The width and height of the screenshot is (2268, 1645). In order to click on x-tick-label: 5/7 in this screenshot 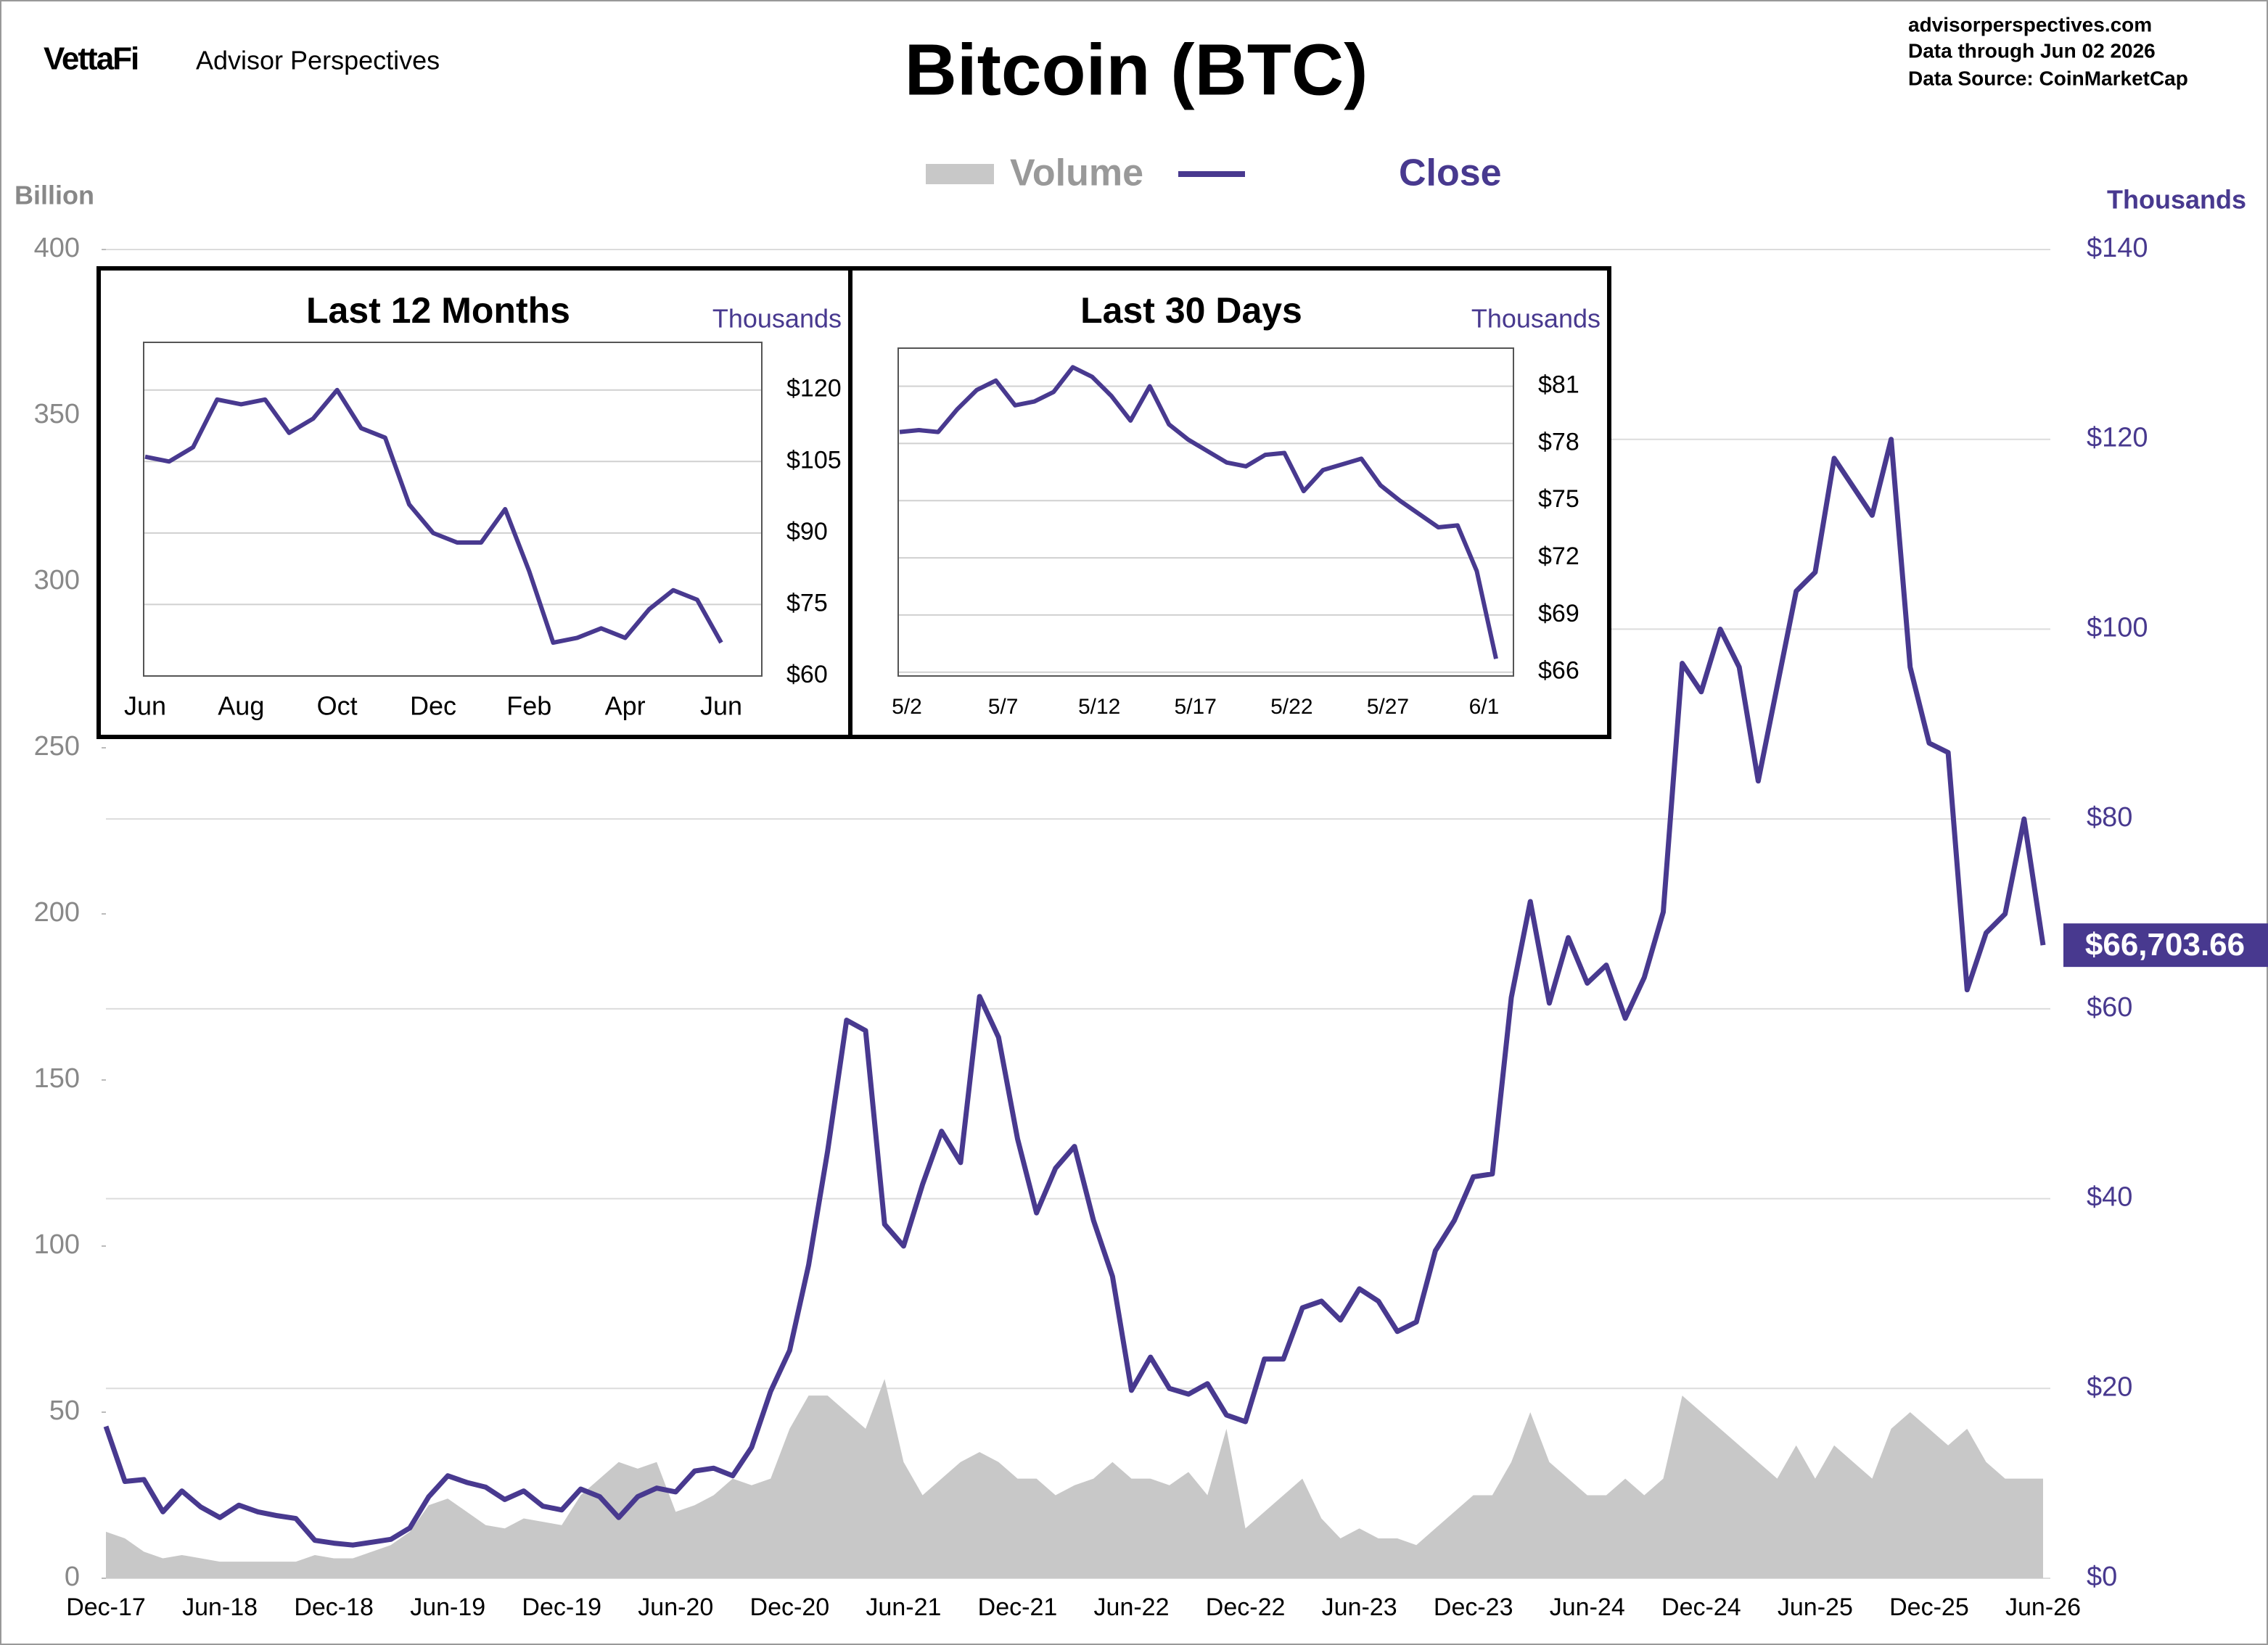, I will do `click(1004, 707)`.